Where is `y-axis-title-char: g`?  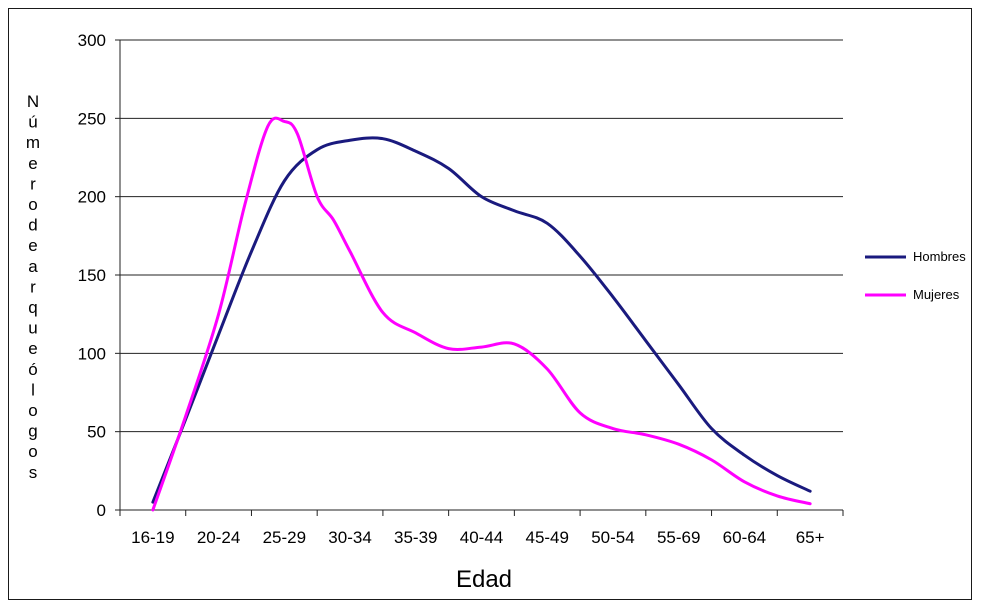 y-axis-title-char: g is located at coordinates (32, 431).